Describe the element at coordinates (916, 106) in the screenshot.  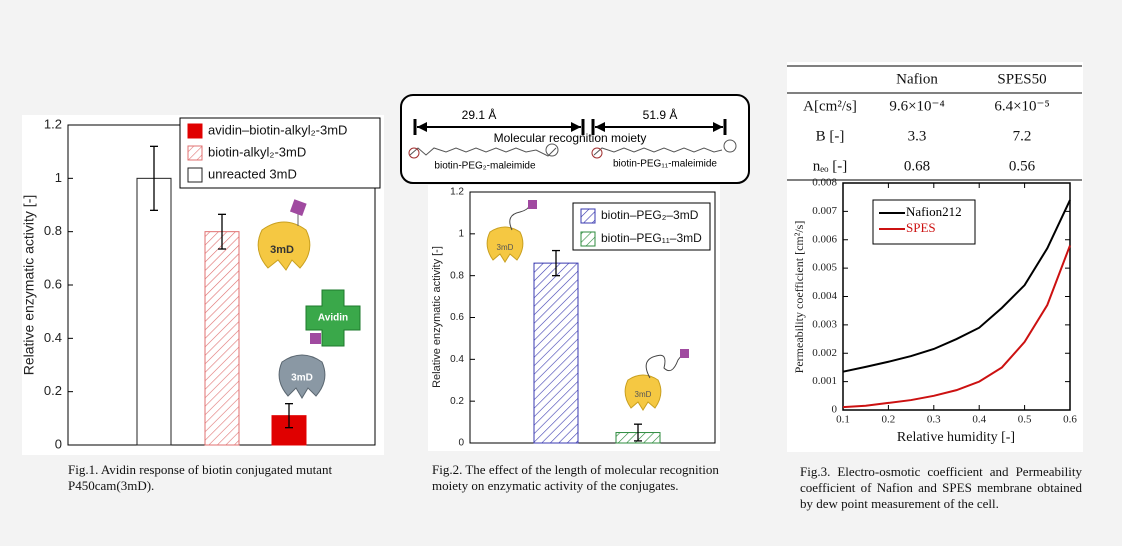
I see `table-cell: 9.6×10⁻⁴` at that location.